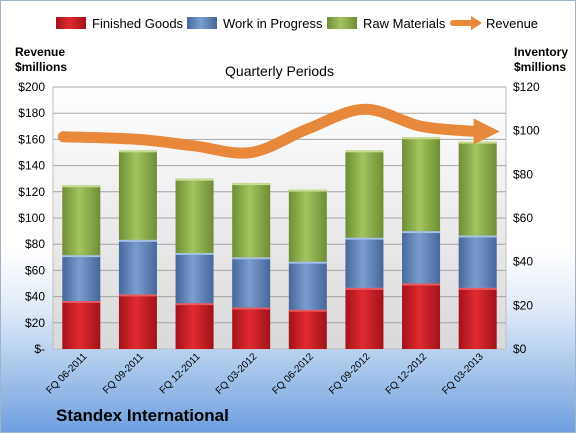 Image resolution: width=576 pixels, height=433 pixels. Describe the element at coordinates (66, 373) in the screenshot. I see `x-tick-label: FQ 06-2011` at that location.